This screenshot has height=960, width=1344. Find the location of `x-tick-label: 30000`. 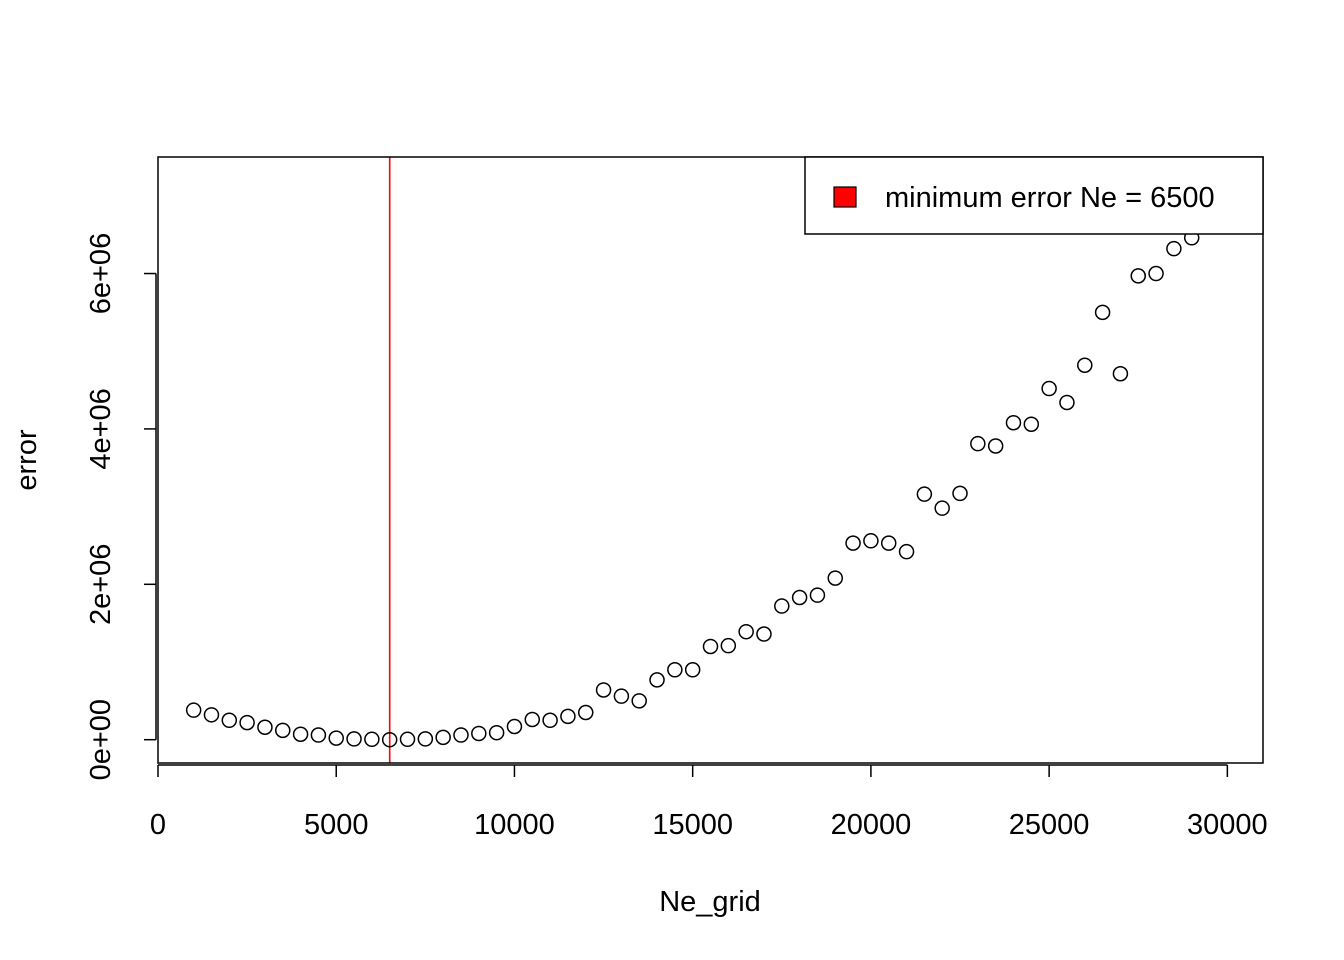

x-tick-label: 30000 is located at coordinates (1227, 825).